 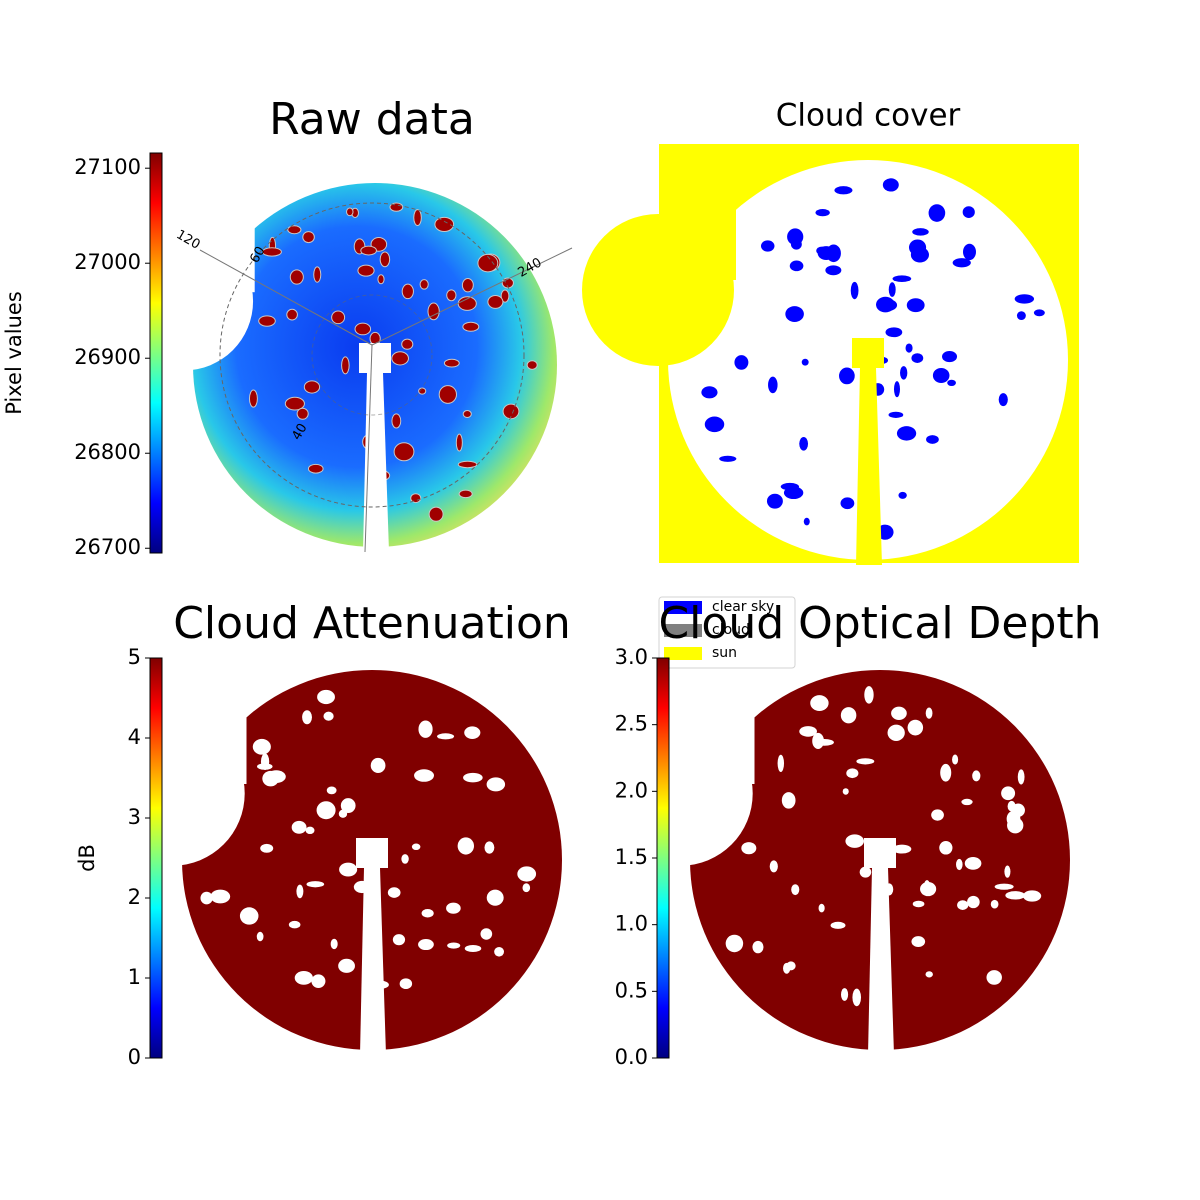 I want to click on colorbar-tick-label: 3, so click(x=134, y=817).